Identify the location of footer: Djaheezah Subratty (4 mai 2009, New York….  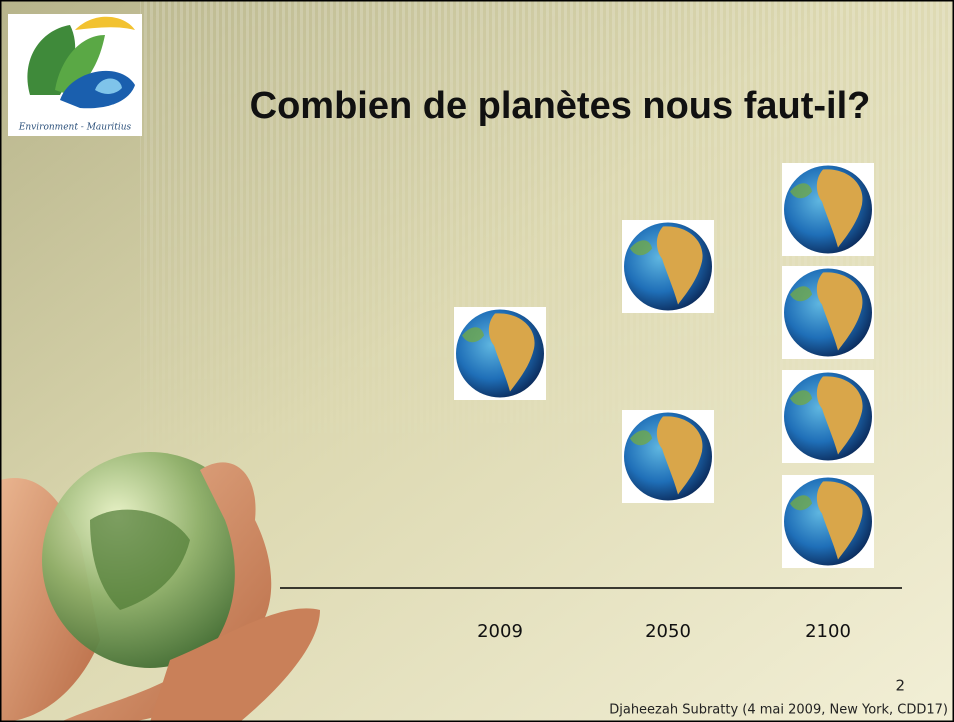
(778, 710).